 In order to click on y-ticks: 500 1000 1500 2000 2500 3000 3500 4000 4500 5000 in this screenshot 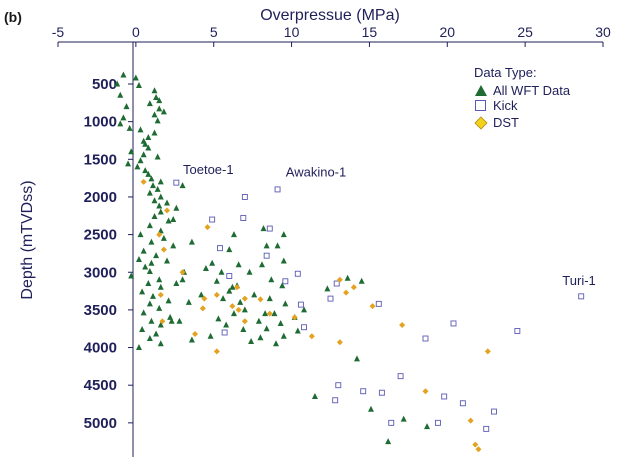, I will do `click(108, 254)`.